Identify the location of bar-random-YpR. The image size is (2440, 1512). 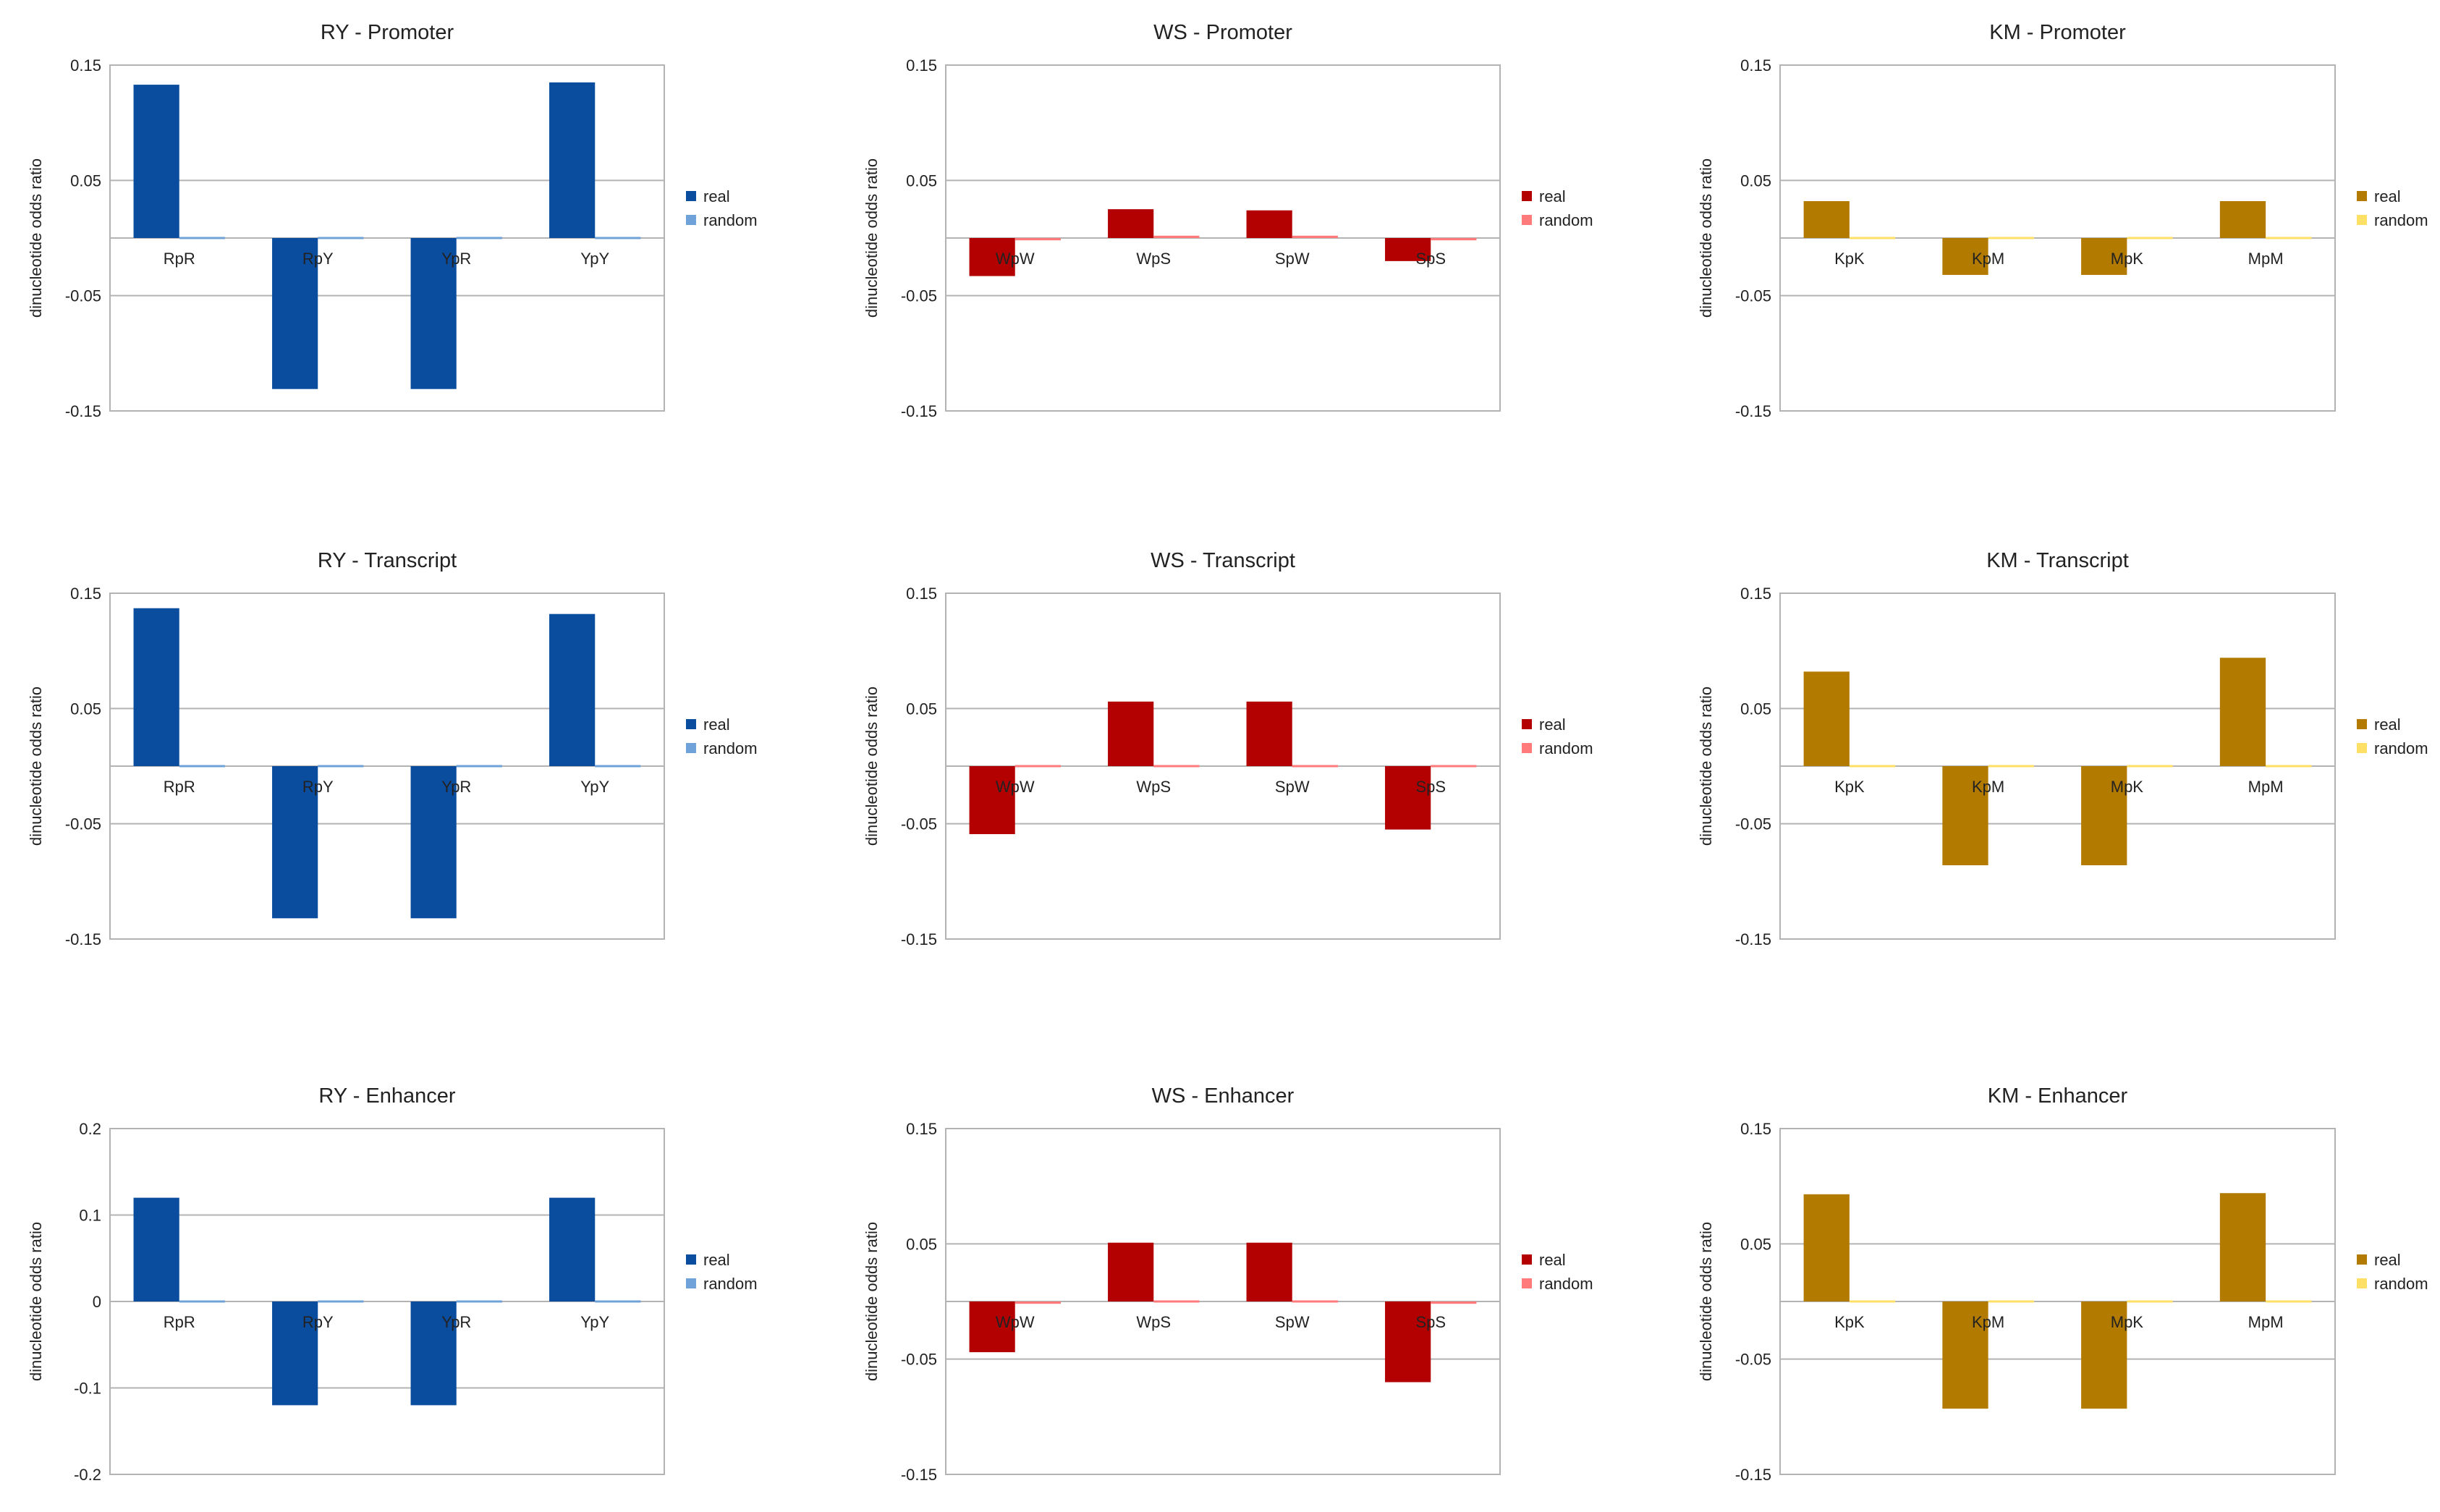
(479, 1301).